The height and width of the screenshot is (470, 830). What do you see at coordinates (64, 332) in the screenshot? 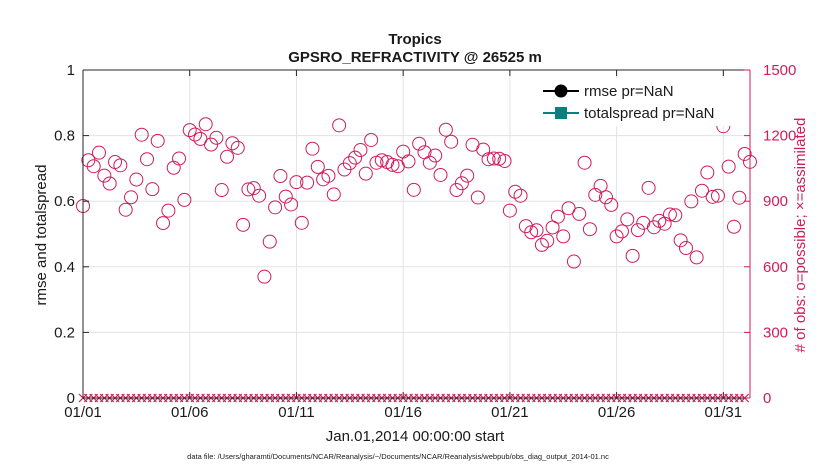
I see `left-tick-label: 0.2` at bounding box center [64, 332].